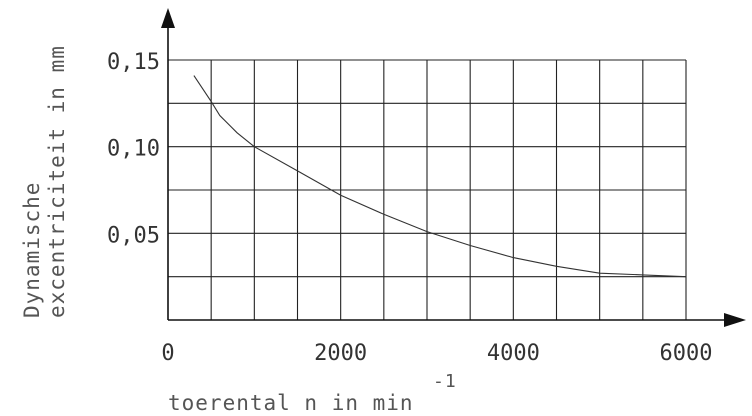  What do you see at coordinates (133, 149) in the screenshot?
I see `y-tick-label: 0,10` at bounding box center [133, 149].